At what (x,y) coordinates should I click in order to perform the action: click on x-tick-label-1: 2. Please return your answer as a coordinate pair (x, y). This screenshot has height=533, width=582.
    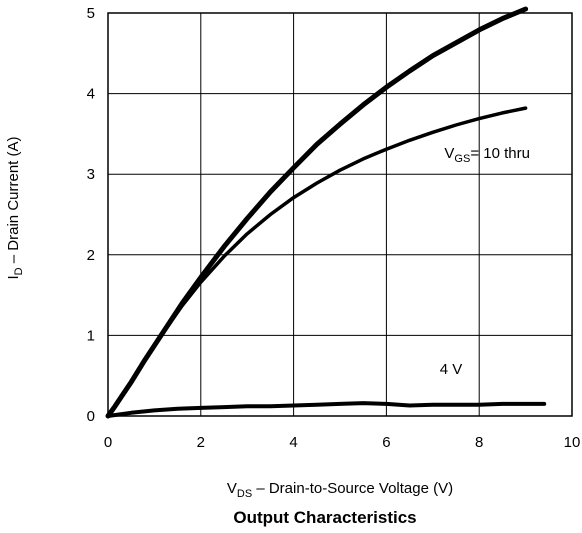
    Looking at the image, I should click on (201, 442).